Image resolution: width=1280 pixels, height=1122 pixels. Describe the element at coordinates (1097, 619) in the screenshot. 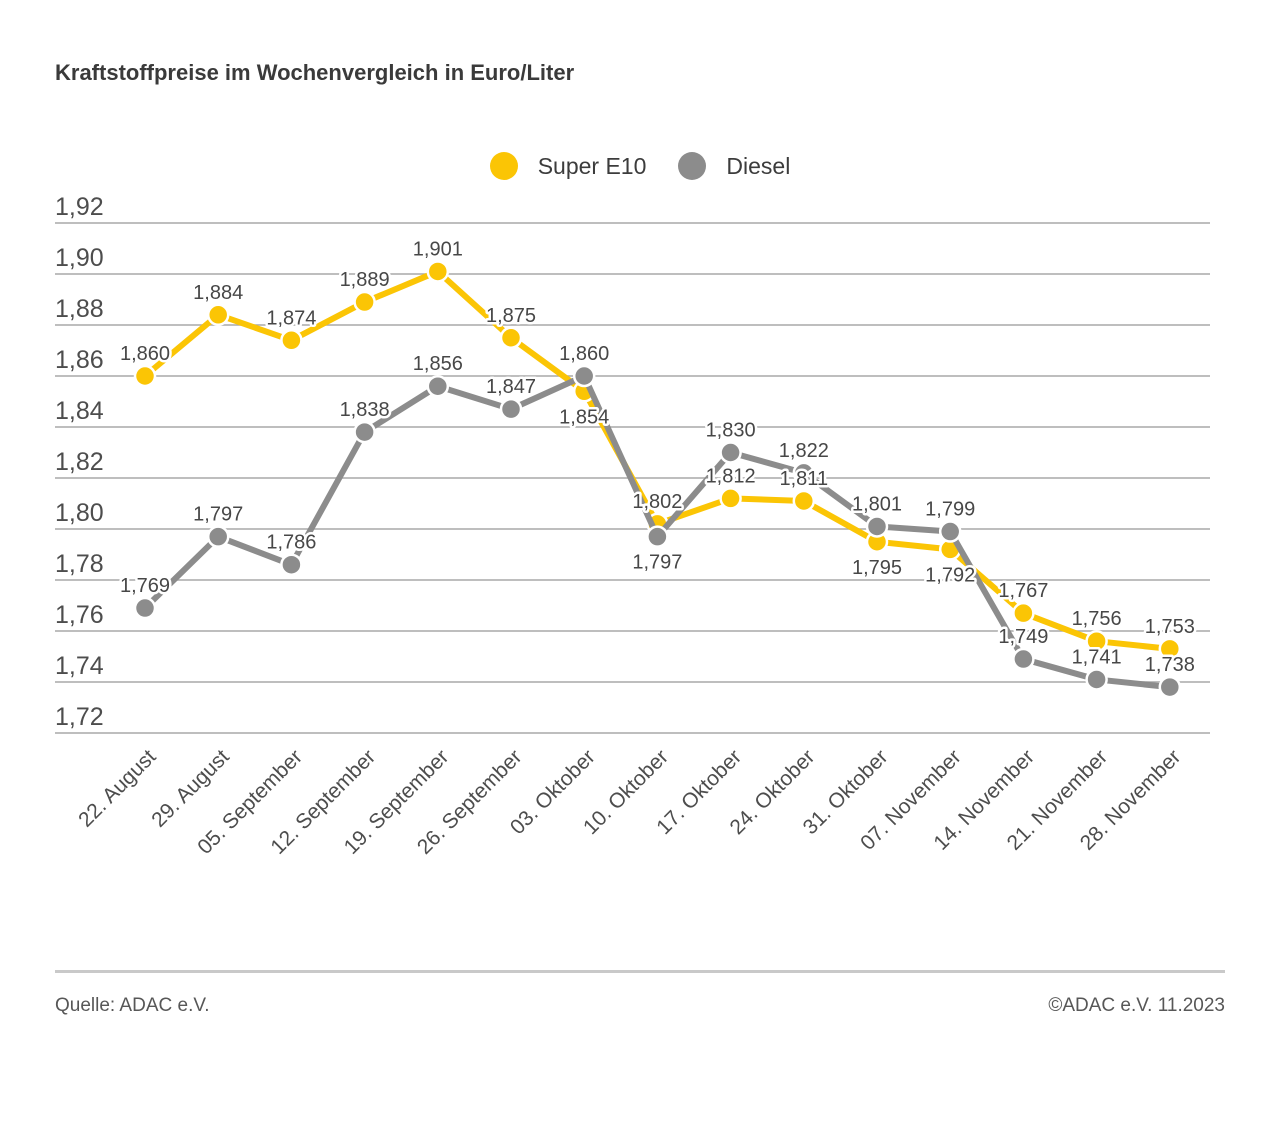

I see `svg-text: 1,756` at that location.